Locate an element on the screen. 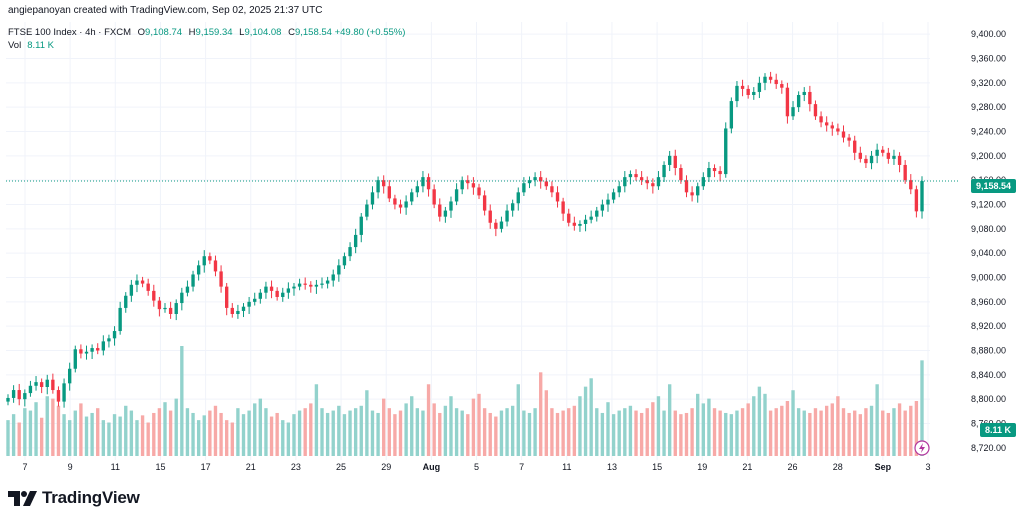 Image resolution: width=1024 pixels, height=522 pixels. y-tick-label: 8,800.00 is located at coordinates (988, 399).